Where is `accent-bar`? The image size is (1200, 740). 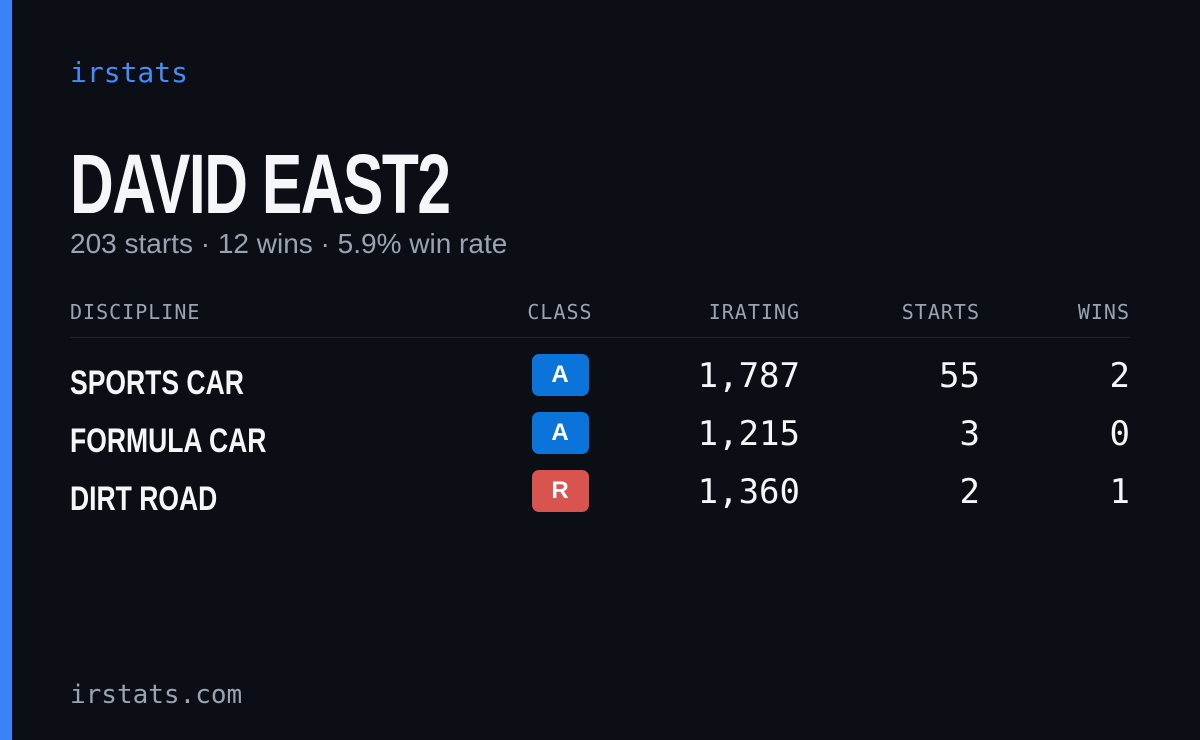 accent-bar is located at coordinates (6, 370).